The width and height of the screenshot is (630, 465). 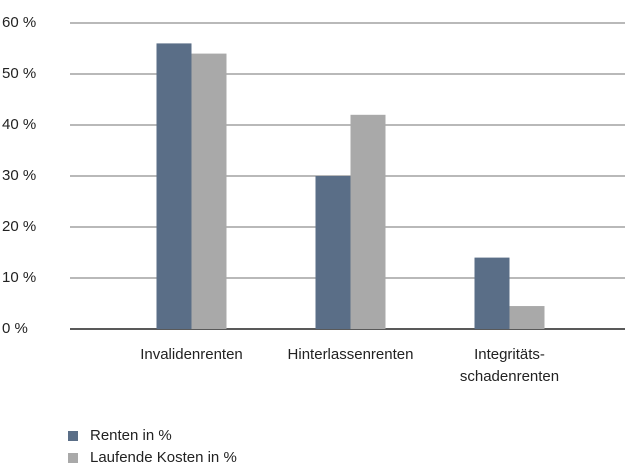 What do you see at coordinates (19, 226) in the screenshot?
I see `y-tick-label: 20 %` at bounding box center [19, 226].